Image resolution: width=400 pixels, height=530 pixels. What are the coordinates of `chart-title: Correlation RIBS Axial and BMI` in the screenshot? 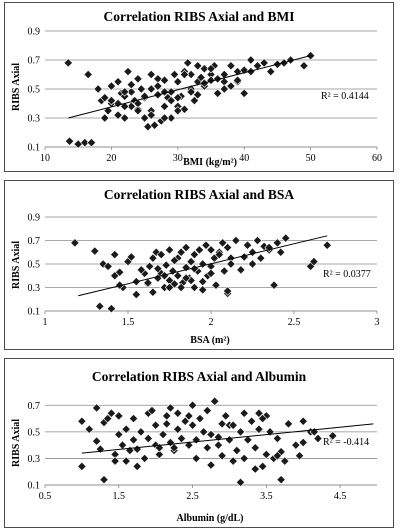 It's located at (198, 16).